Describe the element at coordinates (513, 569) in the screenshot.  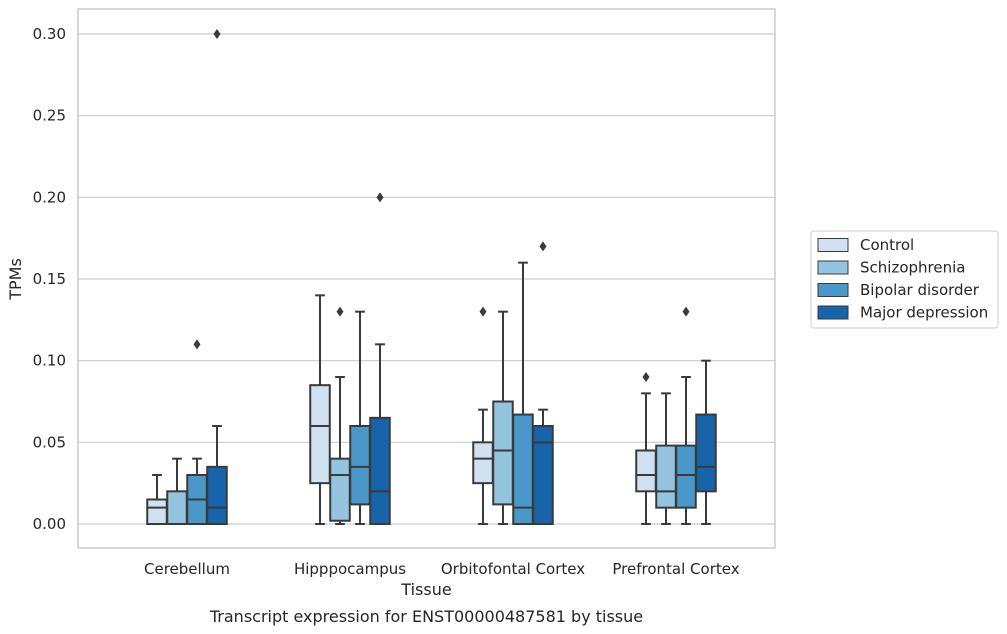
I see `x-tick-label: Orbitofontal Cortex` at that location.